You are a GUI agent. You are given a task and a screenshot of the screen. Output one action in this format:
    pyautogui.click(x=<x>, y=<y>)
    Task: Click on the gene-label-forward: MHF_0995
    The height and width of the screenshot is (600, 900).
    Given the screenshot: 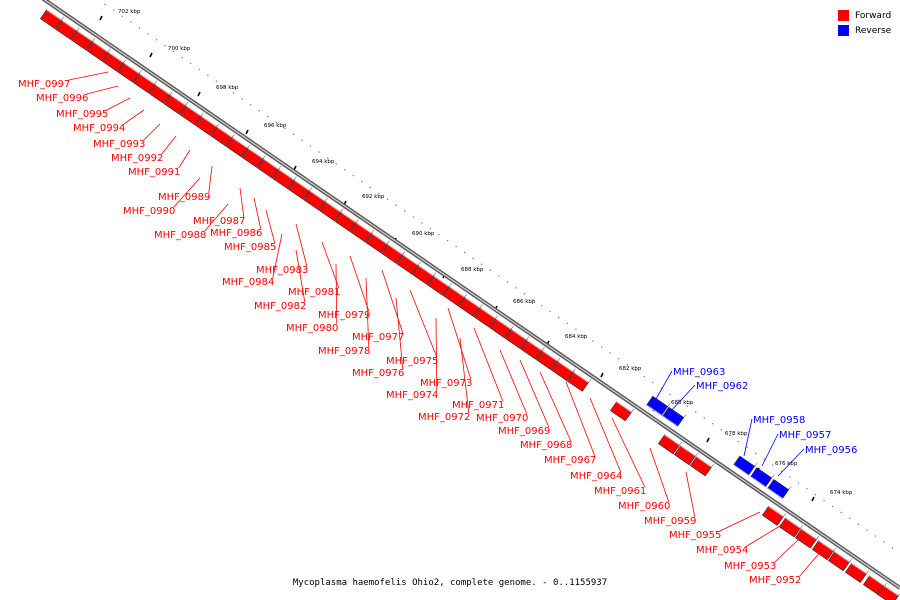 What is the action you would take?
    pyautogui.click(x=82, y=114)
    